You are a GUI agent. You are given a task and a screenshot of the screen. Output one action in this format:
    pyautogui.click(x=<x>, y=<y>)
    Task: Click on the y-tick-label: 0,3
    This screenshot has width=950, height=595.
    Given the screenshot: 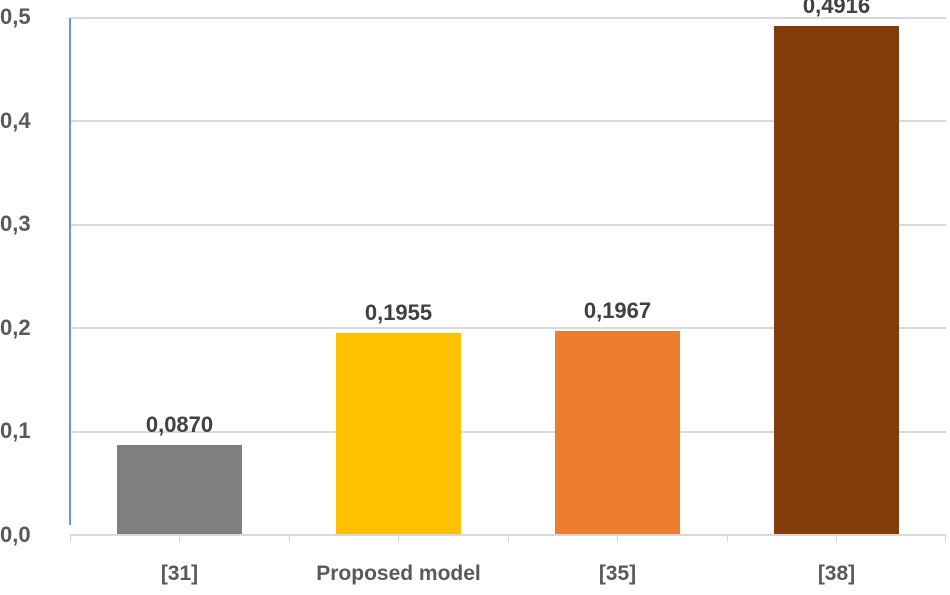 What is the action you would take?
    pyautogui.click(x=15, y=223)
    